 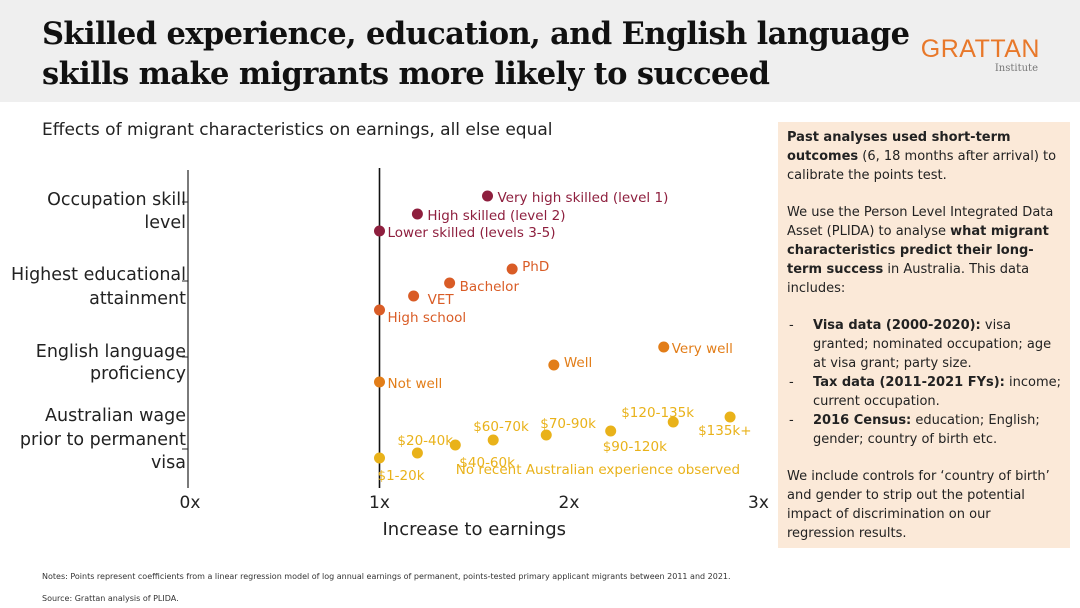 What do you see at coordinates (472, 233) in the screenshot?
I see `data-label: Lower skilled (levels 3-5)` at bounding box center [472, 233].